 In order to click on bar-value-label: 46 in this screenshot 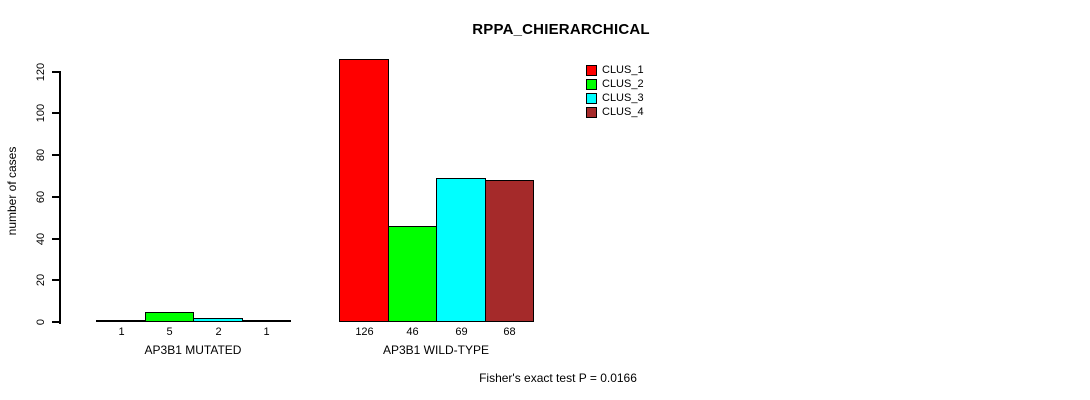, I will do `click(412, 332)`.